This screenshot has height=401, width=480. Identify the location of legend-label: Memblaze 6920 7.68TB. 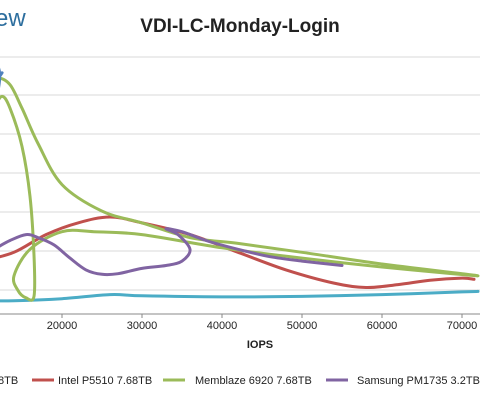
(253, 381).